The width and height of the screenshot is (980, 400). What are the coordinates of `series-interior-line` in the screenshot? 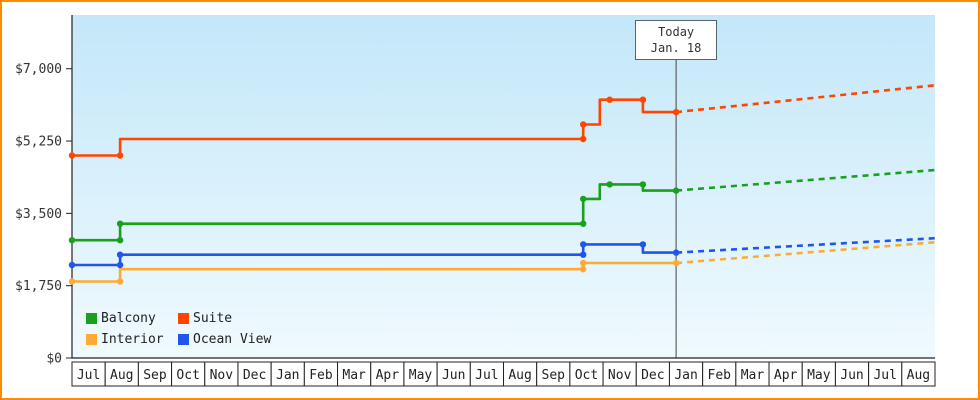 It's located at (374, 272).